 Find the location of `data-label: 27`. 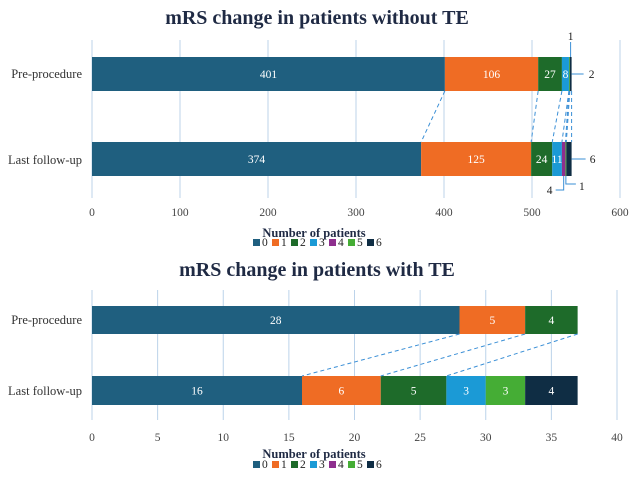

data-label: 27 is located at coordinates (550, 75).